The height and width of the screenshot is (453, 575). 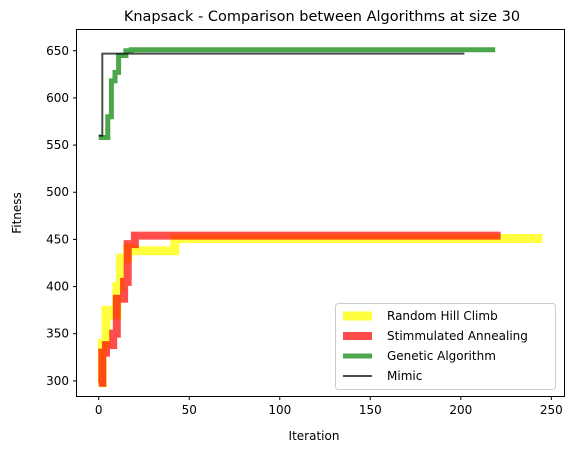 I want to click on y-tick-label: 600, so click(x=57, y=98).